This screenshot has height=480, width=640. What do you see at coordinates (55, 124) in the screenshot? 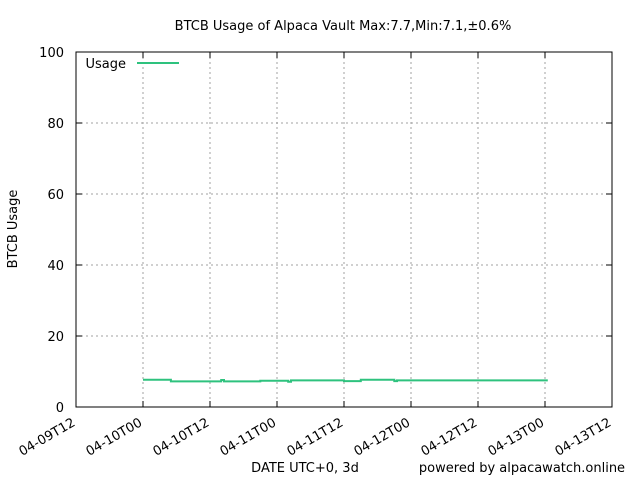
I see `y-tick-label: 80` at bounding box center [55, 124].